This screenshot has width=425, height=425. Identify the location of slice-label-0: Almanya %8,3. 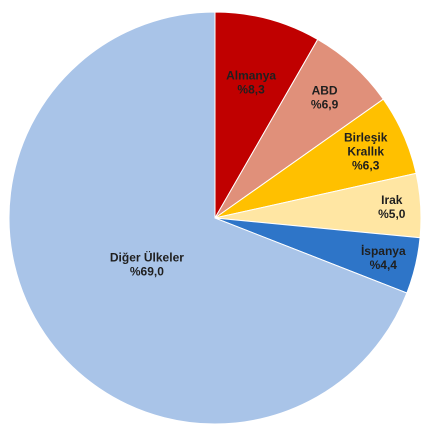
(251, 83).